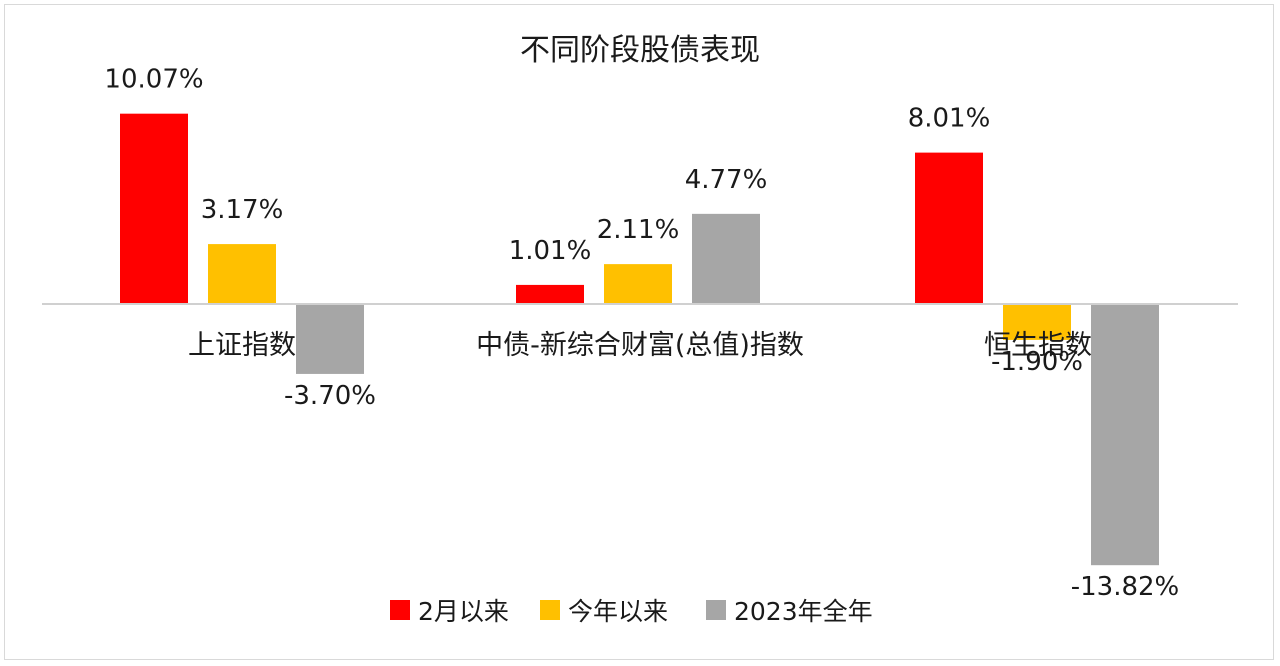  Describe the element at coordinates (1037, 362) in the screenshot. I see `data-label-2-3: -1.90%` at that location.